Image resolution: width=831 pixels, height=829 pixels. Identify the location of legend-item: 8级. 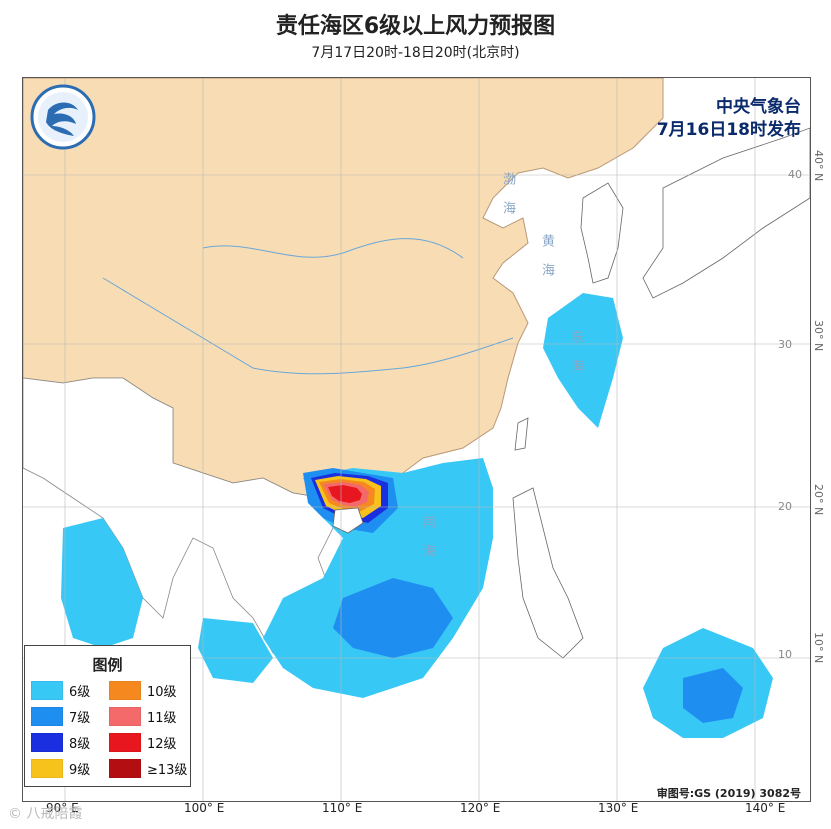
(70, 742).